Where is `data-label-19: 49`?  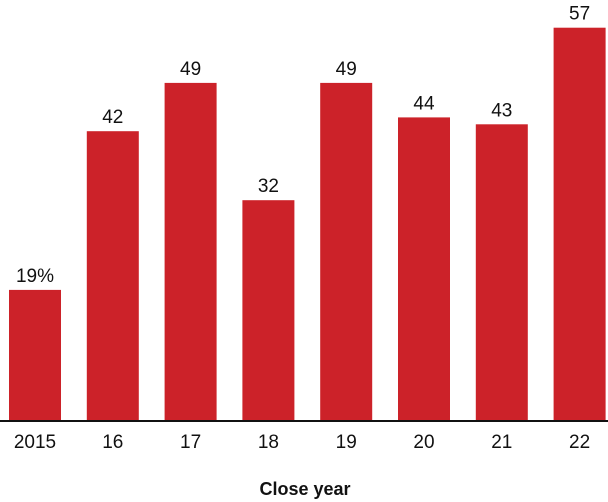
data-label-19: 49 is located at coordinates (346, 69).